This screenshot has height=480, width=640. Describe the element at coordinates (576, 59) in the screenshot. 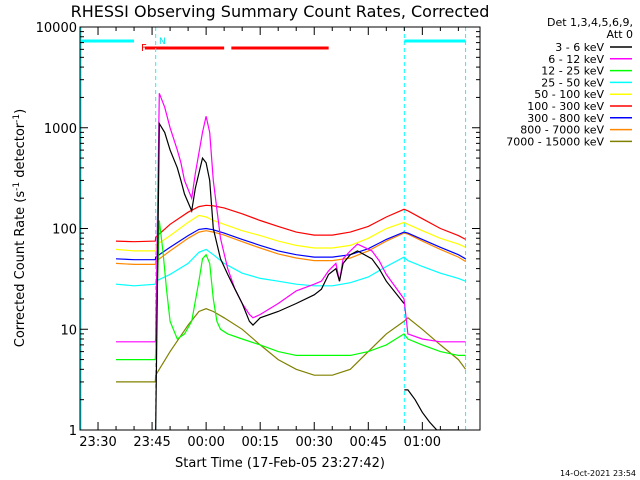

I see `legend-label: 6 - 12 keV` at that location.